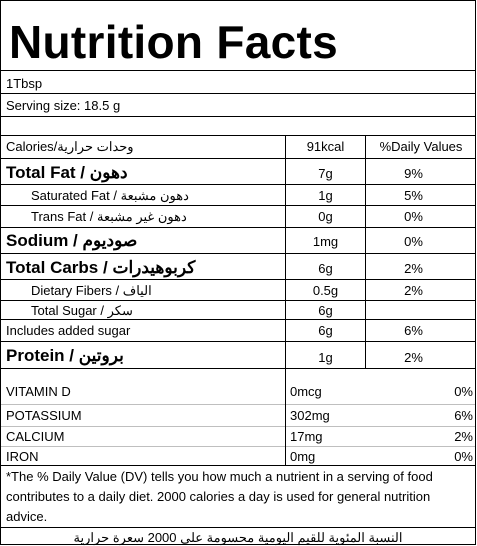 The width and height of the screenshot is (477, 546). I want to click on mineral-name: VITAMIN D, so click(38, 391).